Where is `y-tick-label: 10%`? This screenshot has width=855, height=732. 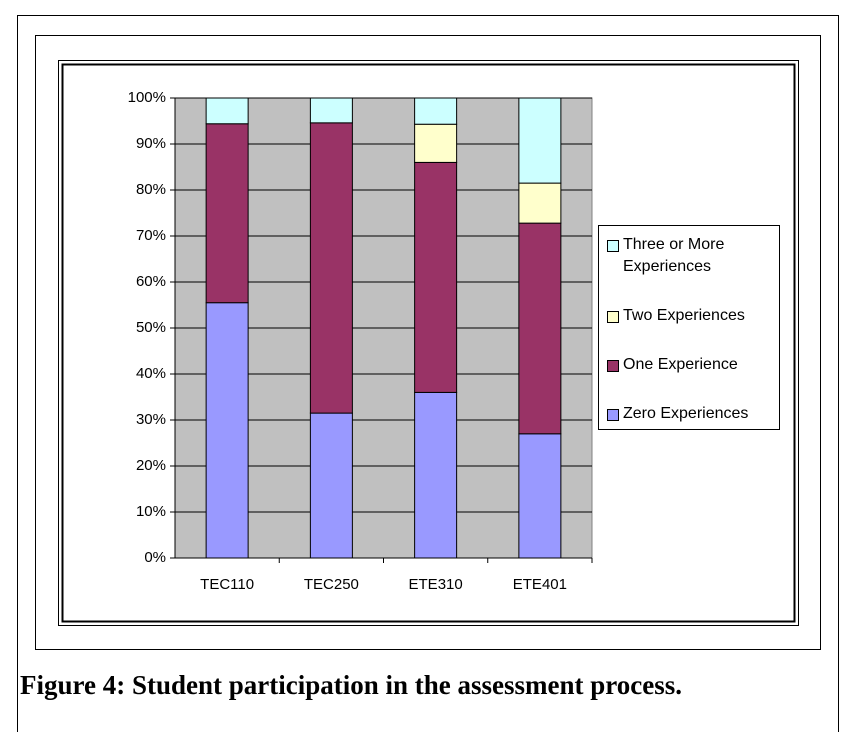 y-tick-label: 10% is located at coordinates (151, 511).